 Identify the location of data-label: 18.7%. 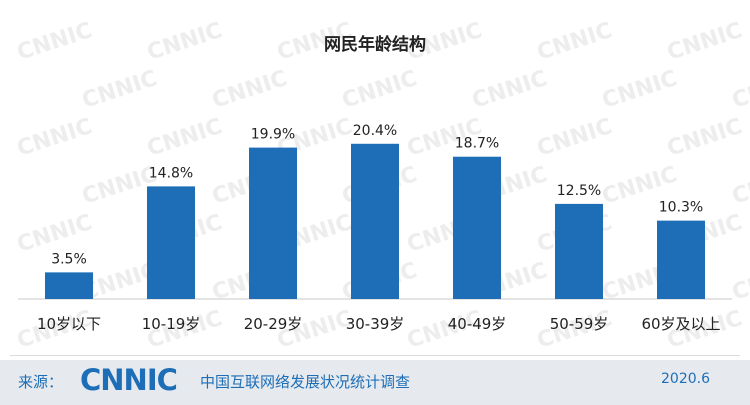
(477, 144).